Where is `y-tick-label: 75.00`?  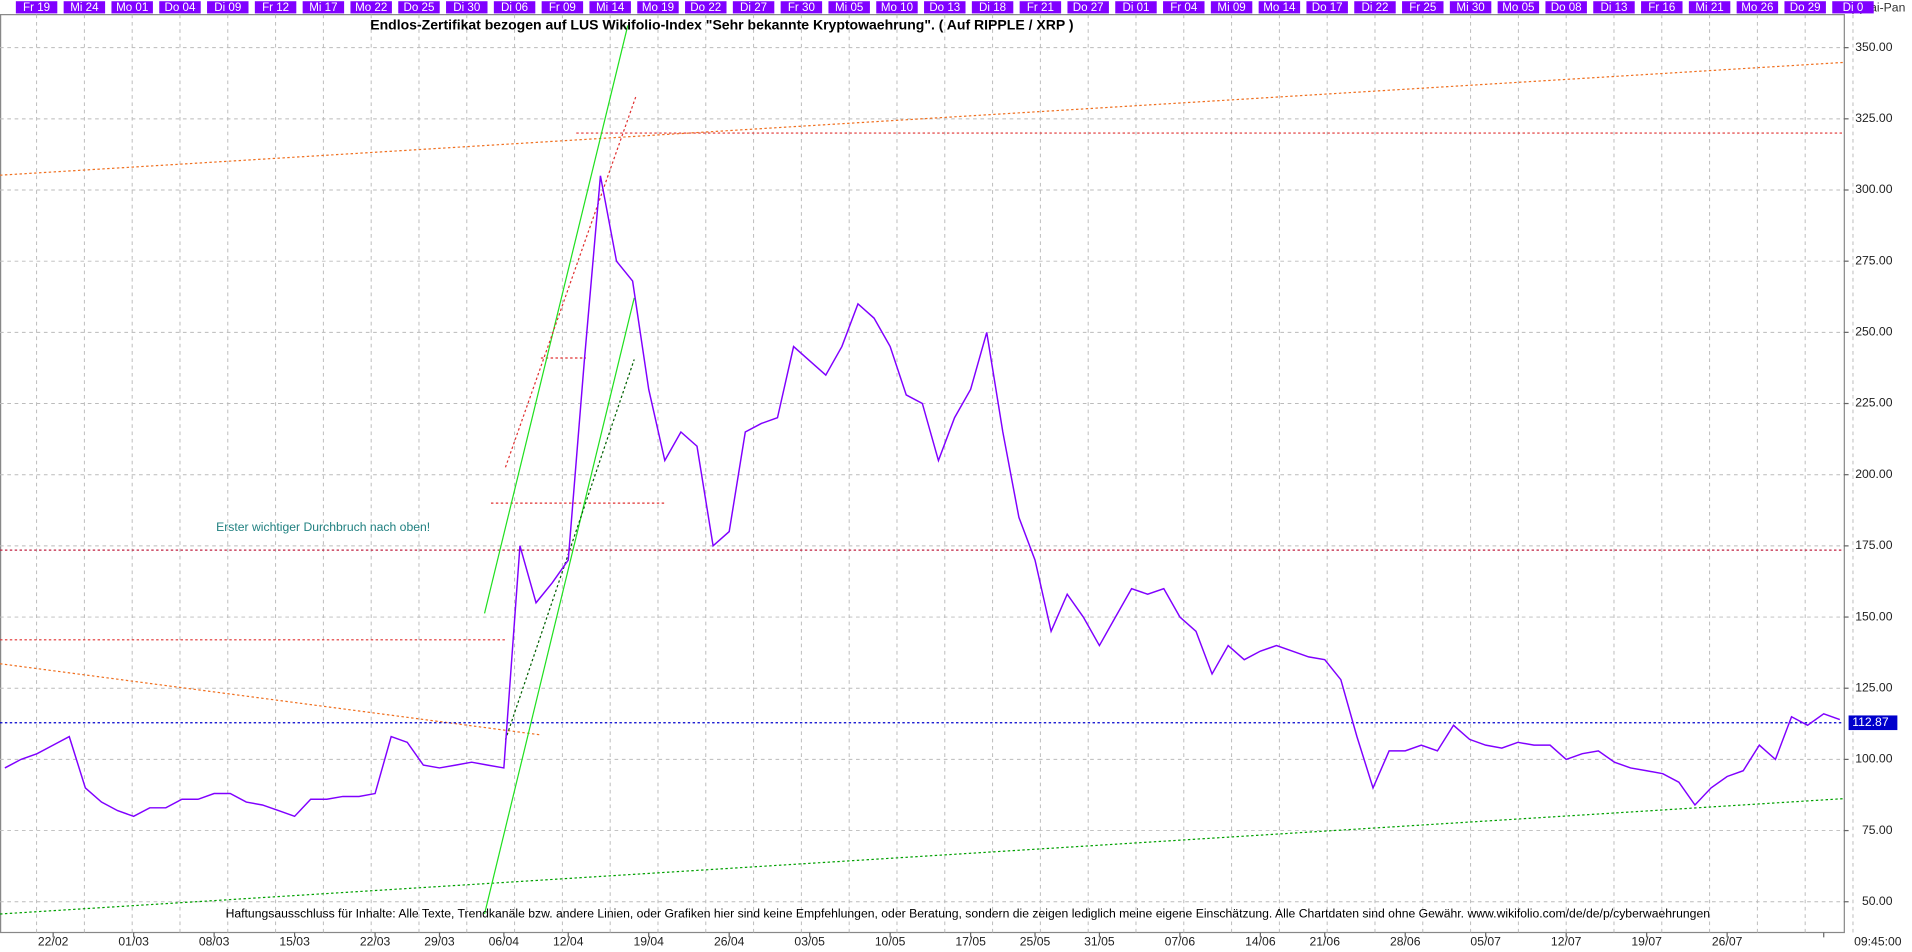 y-tick-label: 75.00 is located at coordinates (1877, 830).